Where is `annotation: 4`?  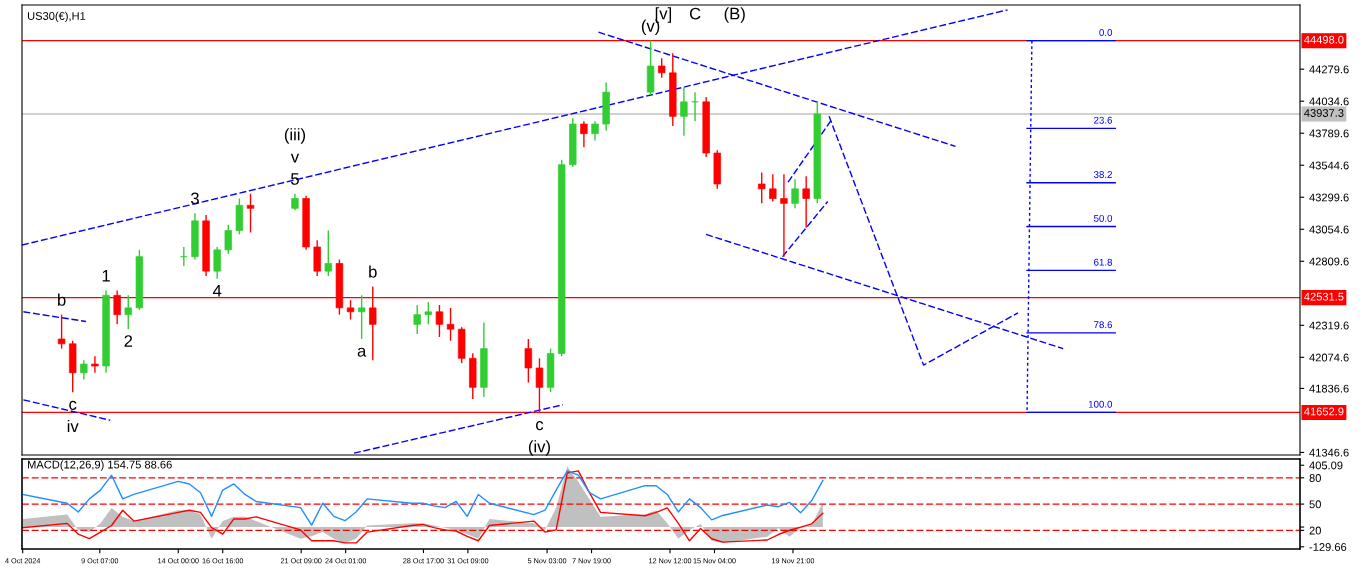 annotation: 4 is located at coordinates (217, 291).